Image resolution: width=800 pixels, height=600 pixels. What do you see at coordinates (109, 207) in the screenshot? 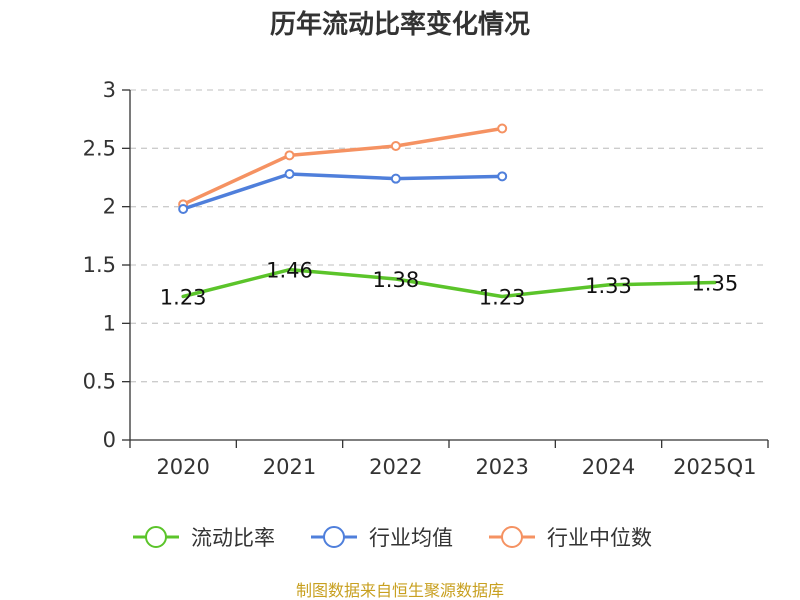
I see `y-tick-label: 2` at bounding box center [109, 207].